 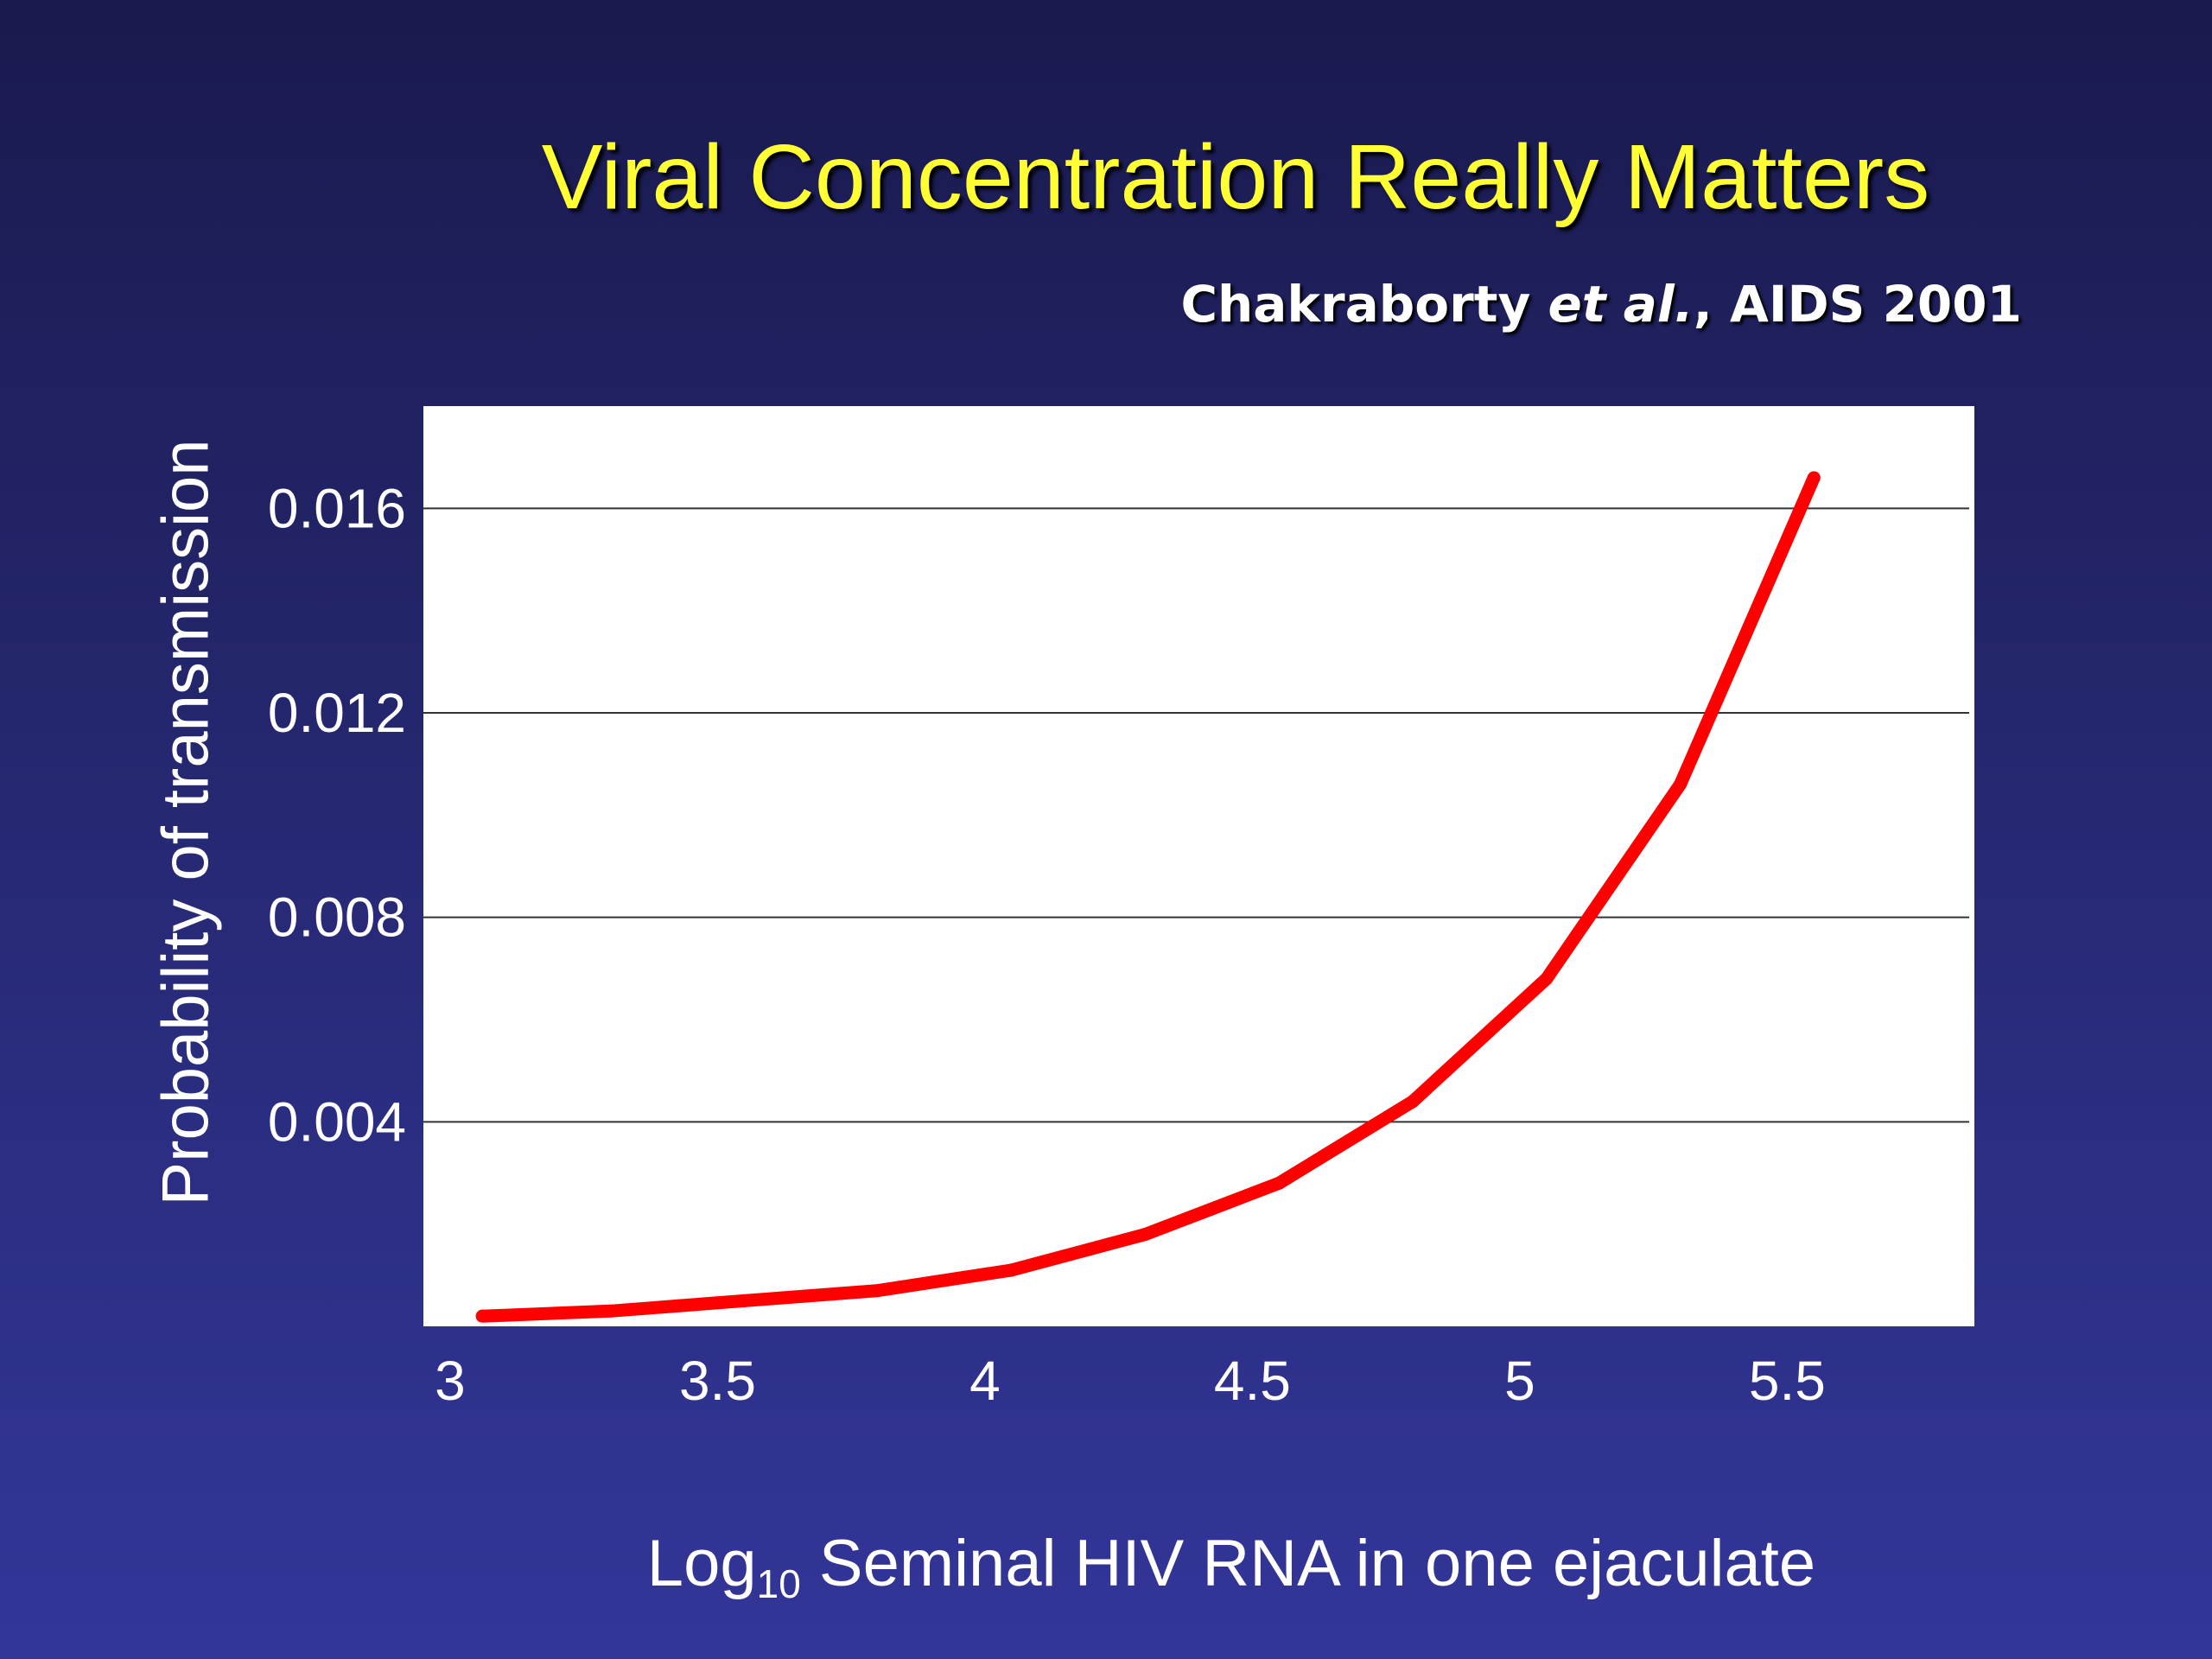 What do you see at coordinates (1857, 304) in the screenshot?
I see `citation-journal: , AIDS 2001` at bounding box center [1857, 304].